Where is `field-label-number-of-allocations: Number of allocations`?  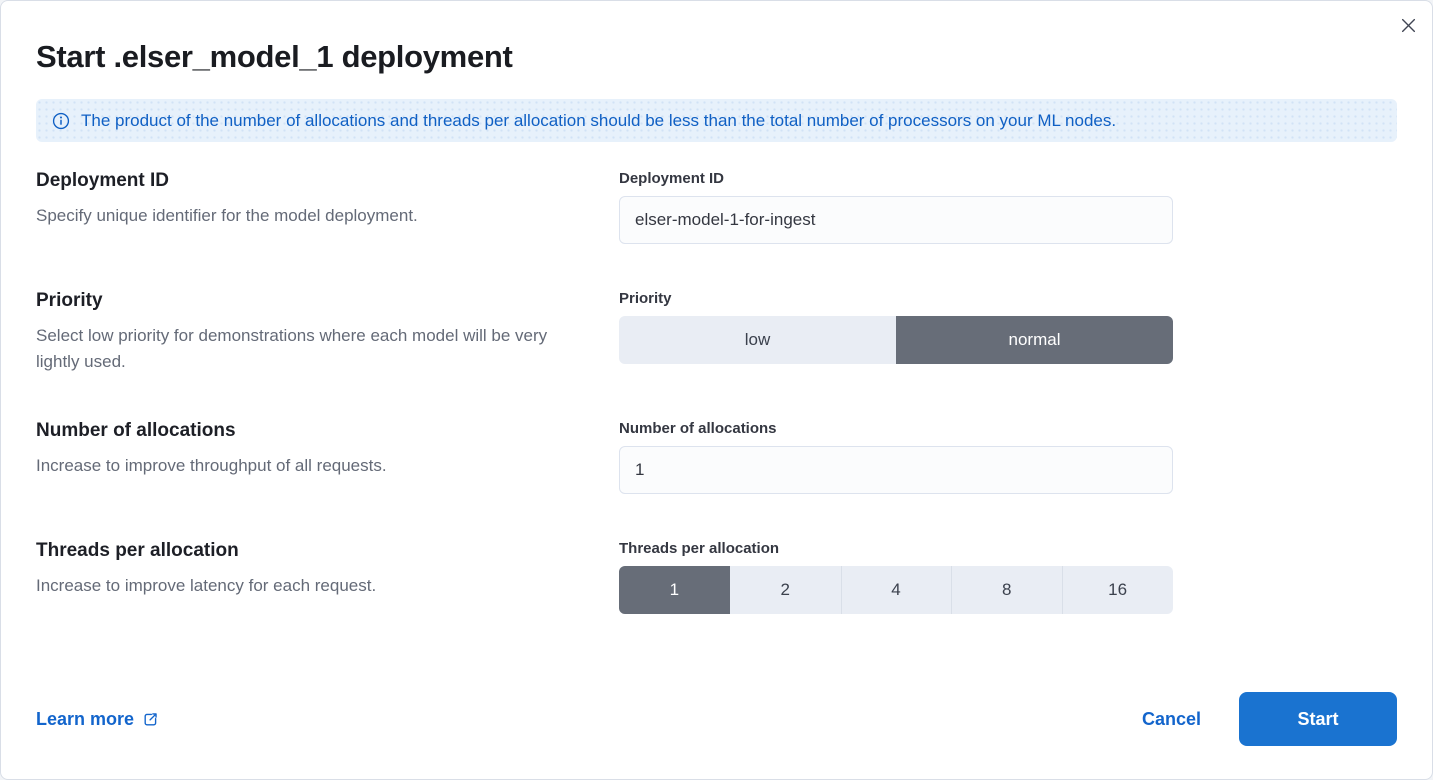
field-label-number-of-allocations: Number of allocations is located at coordinates (698, 429).